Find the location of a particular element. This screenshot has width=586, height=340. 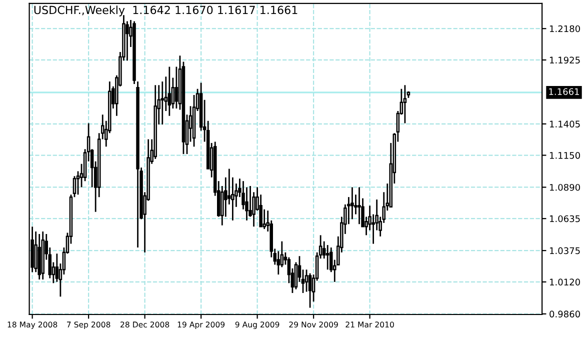

y-tick-label: 1.1405 is located at coordinates (565, 124).